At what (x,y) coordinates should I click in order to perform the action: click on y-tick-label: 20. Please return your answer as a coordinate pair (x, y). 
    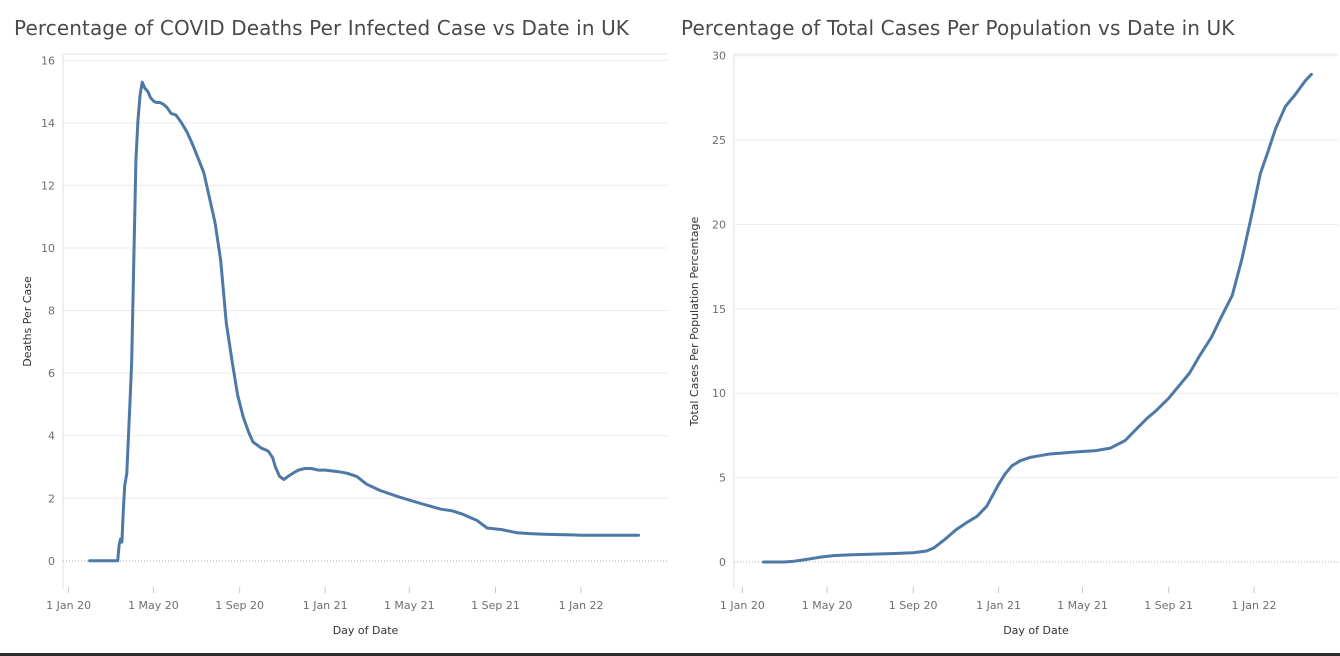
    Looking at the image, I should click on (719, 224).